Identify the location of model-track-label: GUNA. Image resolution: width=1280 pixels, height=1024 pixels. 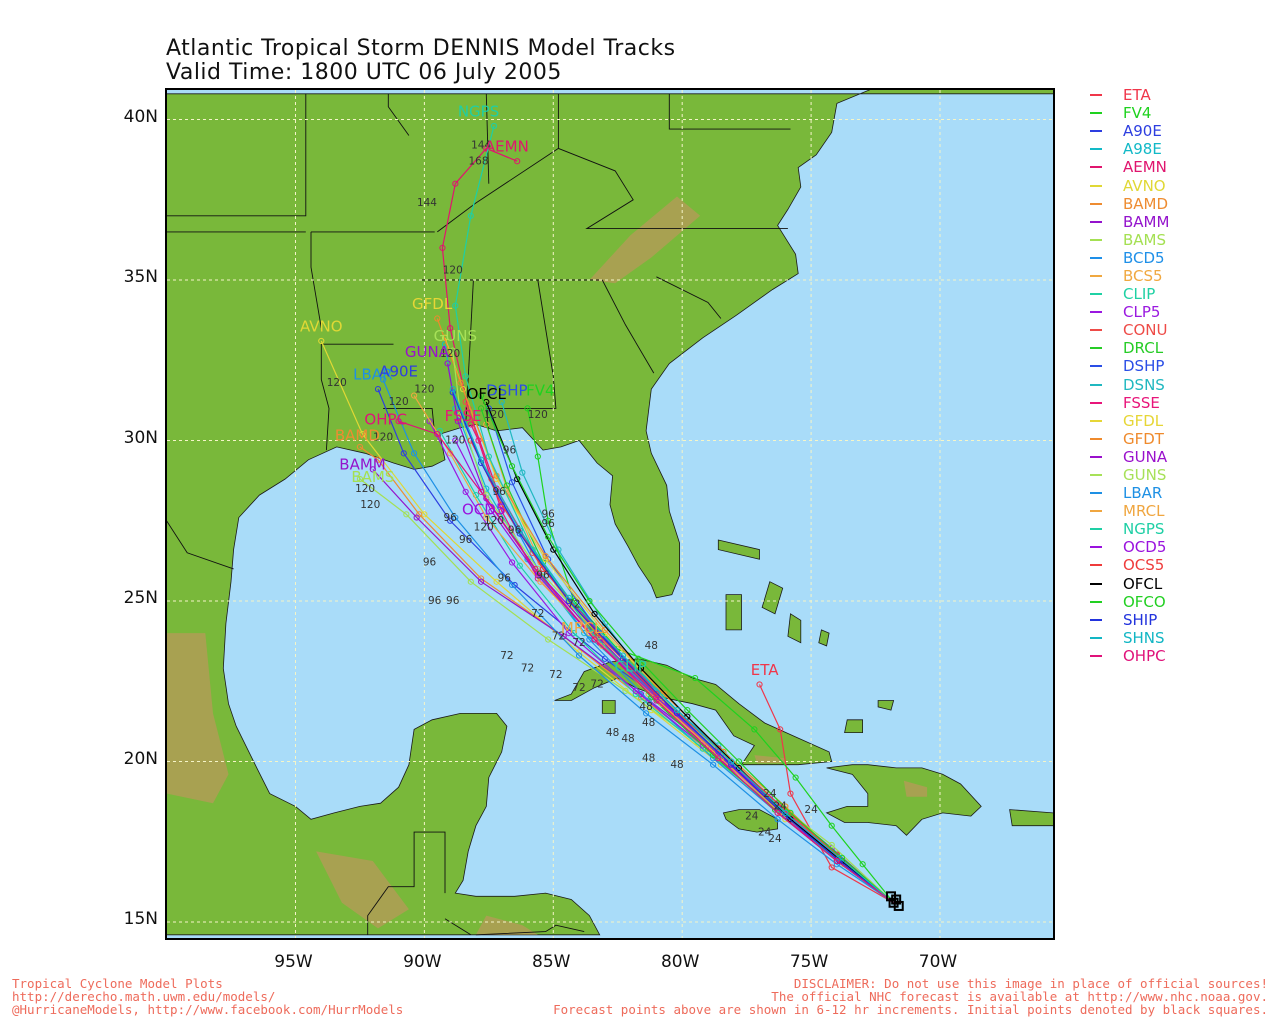
(427, 352).